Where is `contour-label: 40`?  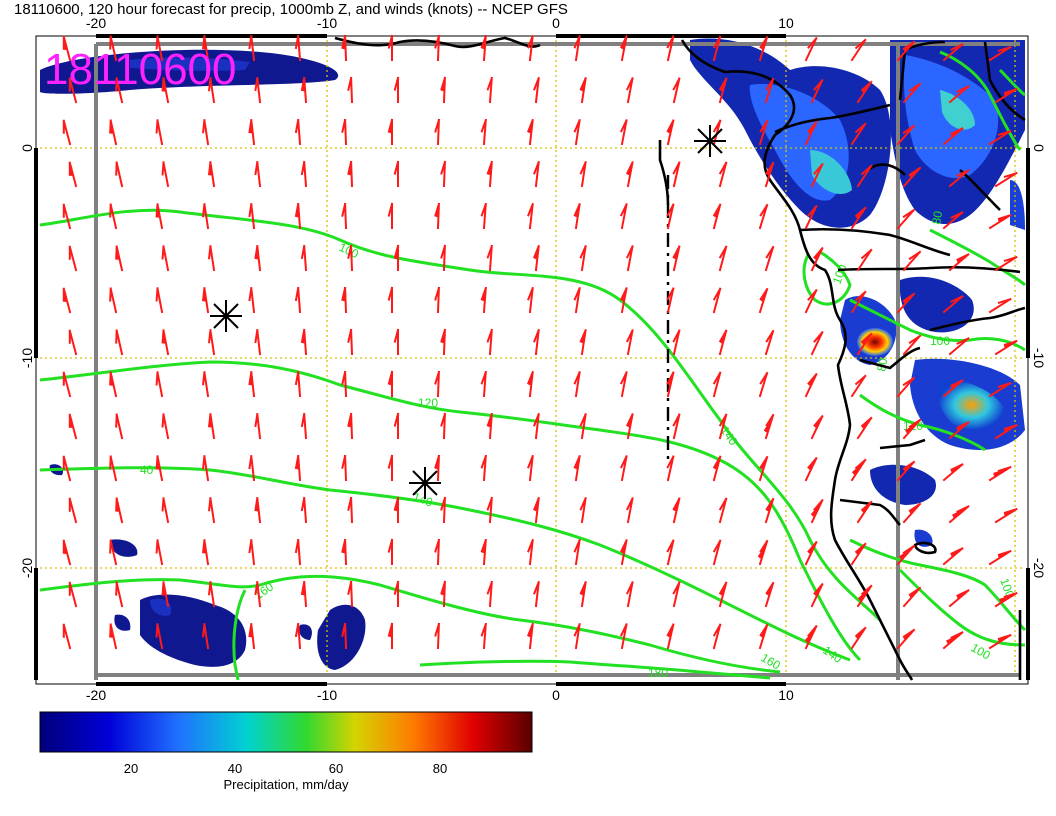
contour-label: 40 is located at coordinates (147, 470).